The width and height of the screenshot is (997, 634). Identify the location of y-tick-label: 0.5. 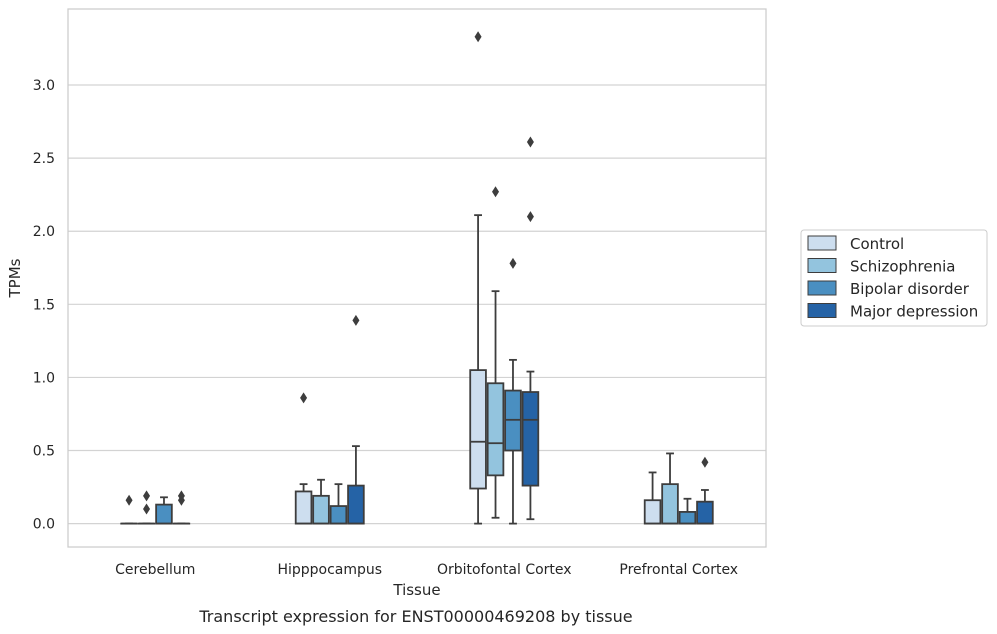
(44, 452).